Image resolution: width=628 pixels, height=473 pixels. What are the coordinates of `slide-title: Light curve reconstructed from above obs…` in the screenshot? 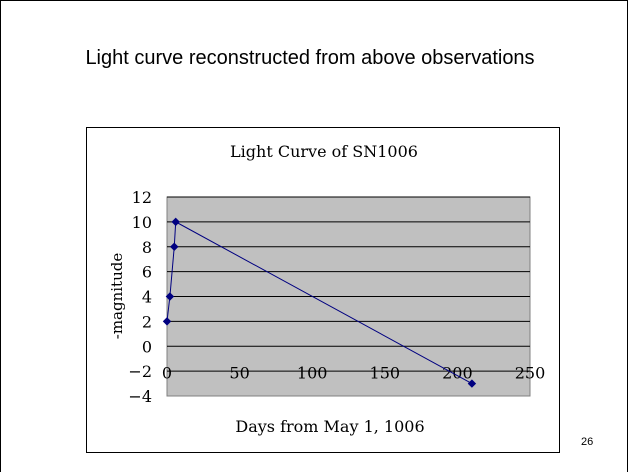 It's located at (310, 58).